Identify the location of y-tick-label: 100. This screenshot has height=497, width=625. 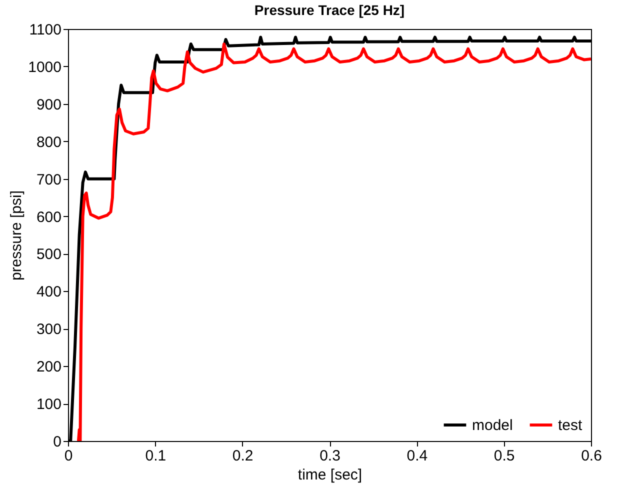
(49, 405).